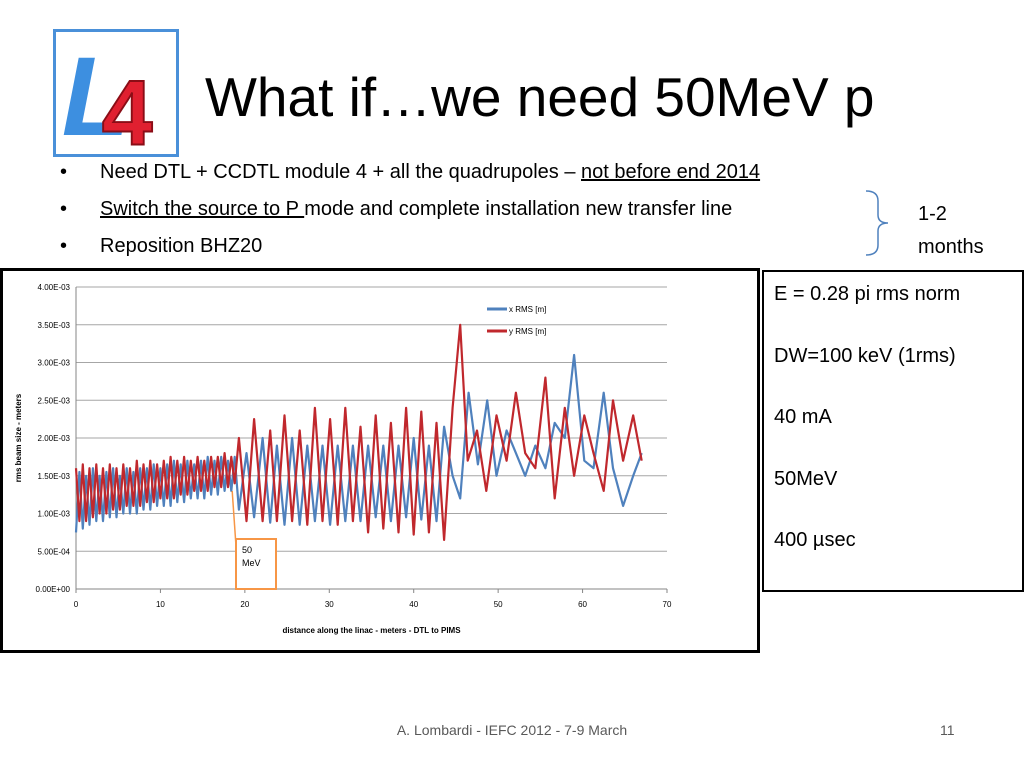  What do you see at coordinates (671, 172) in the screenshot?
I see `bullet-underlined-text: not before end 2014` at bounding box center [671, 172].